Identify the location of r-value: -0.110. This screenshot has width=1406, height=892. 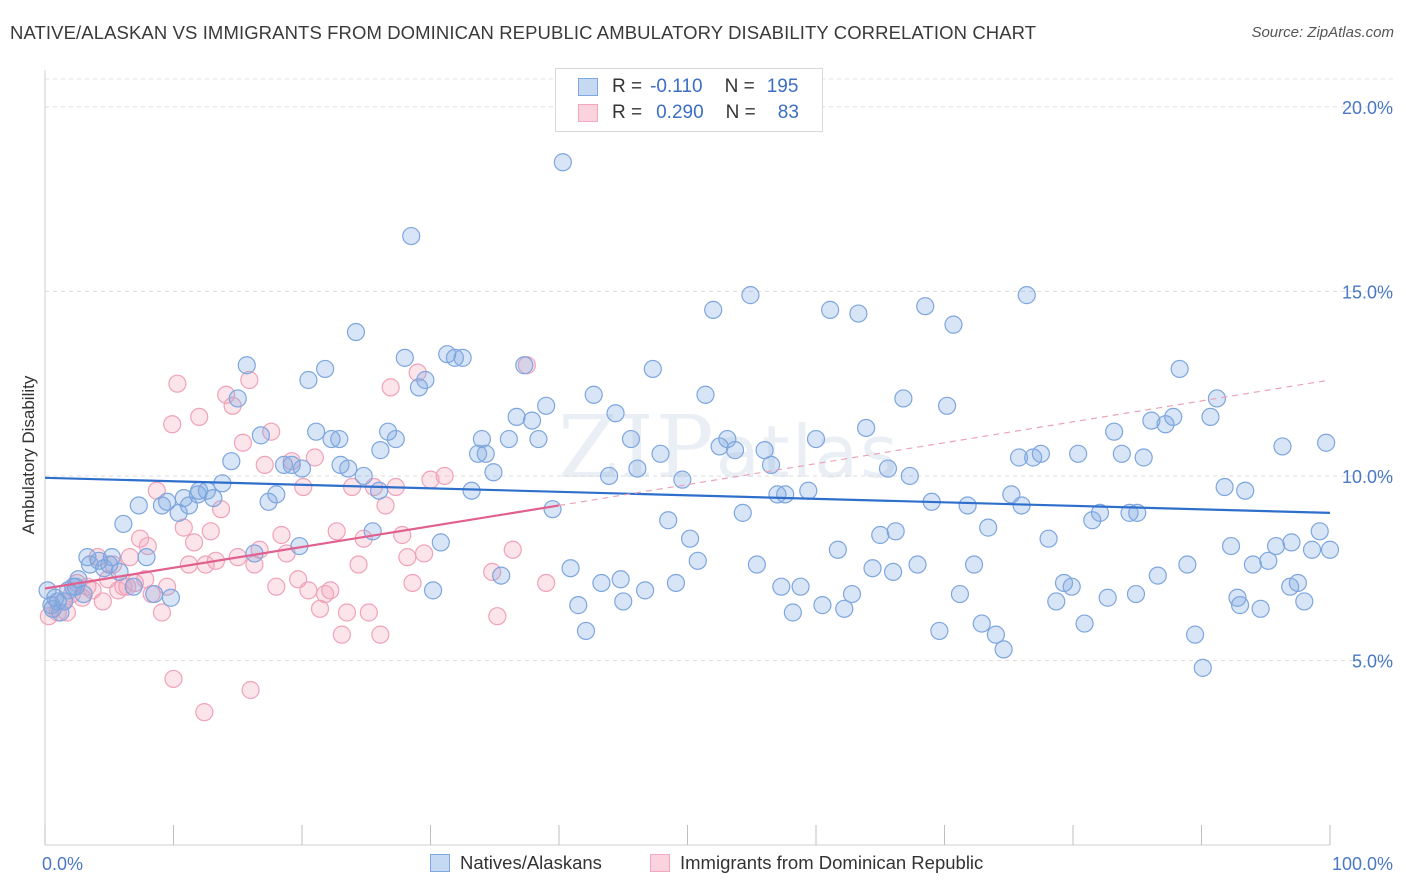
(676, 86).